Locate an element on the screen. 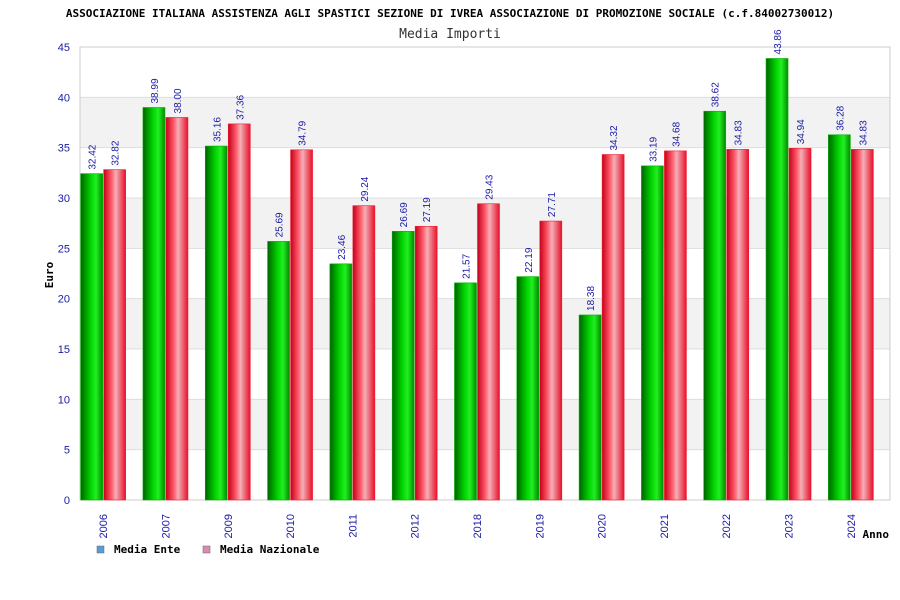 This screenshot has width=900, height=600. value-label: 34.68 is located at coordinates (676, 133).